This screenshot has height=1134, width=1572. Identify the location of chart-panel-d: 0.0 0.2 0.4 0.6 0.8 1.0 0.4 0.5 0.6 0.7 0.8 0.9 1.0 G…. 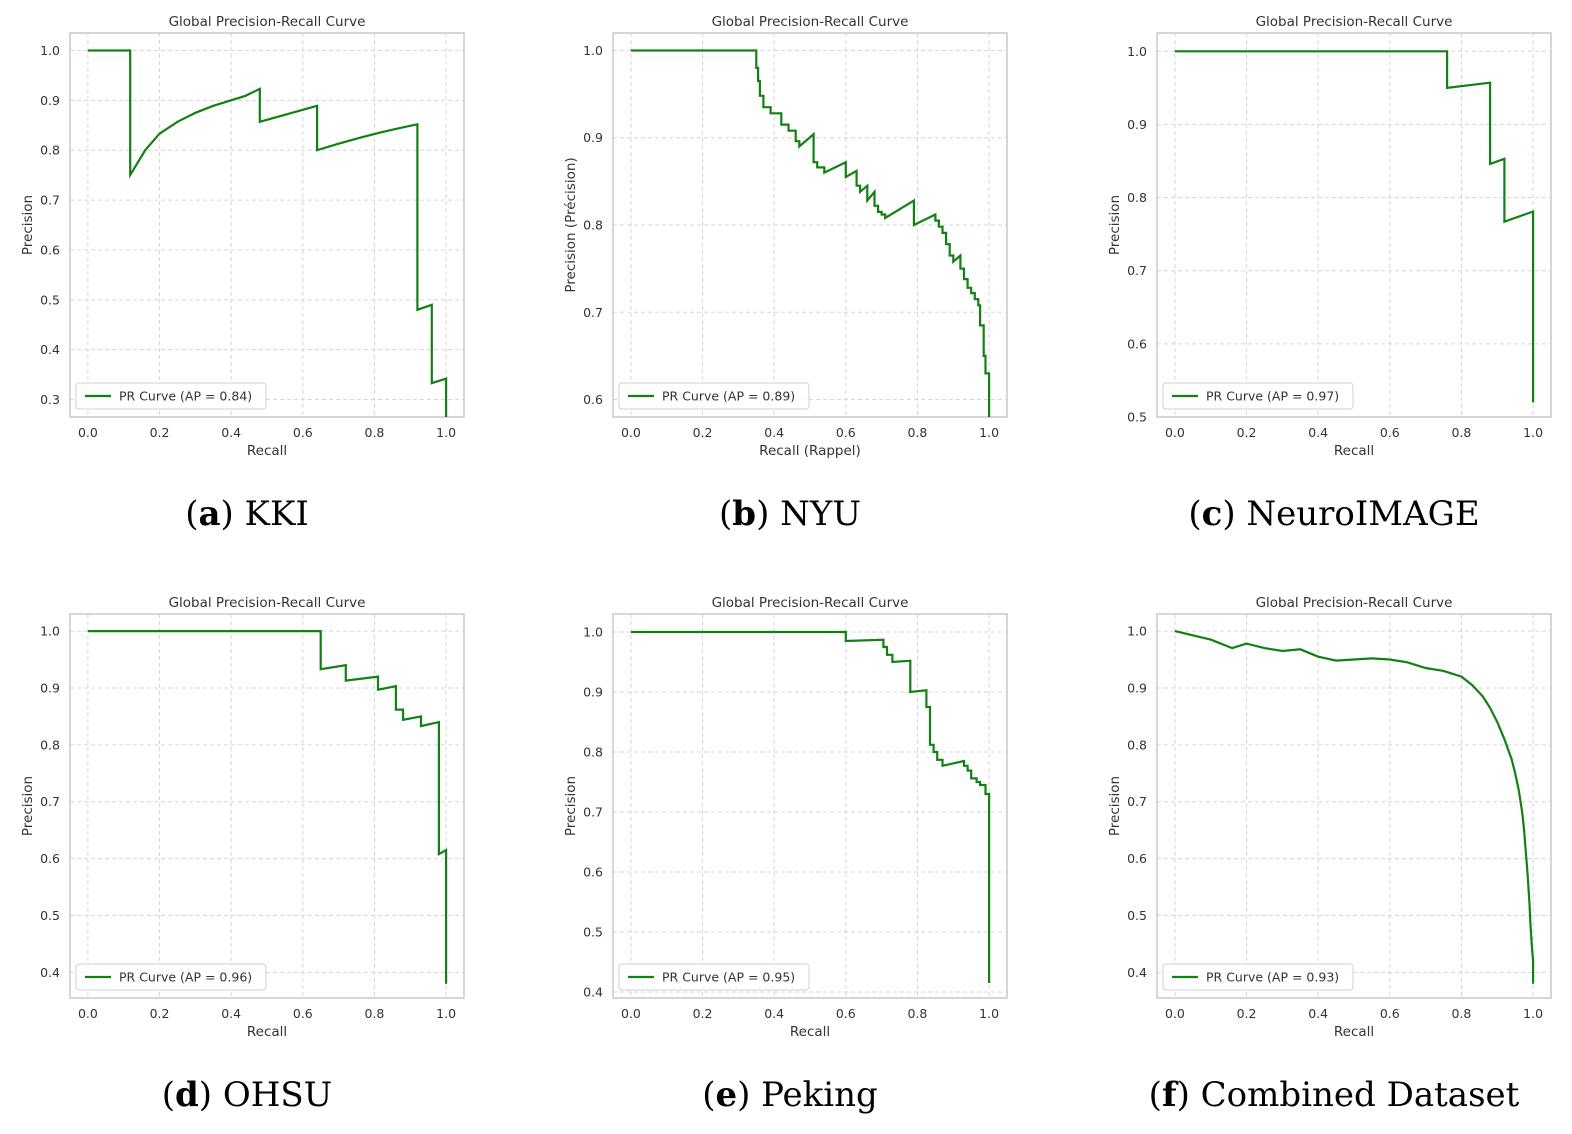
(242, 855).